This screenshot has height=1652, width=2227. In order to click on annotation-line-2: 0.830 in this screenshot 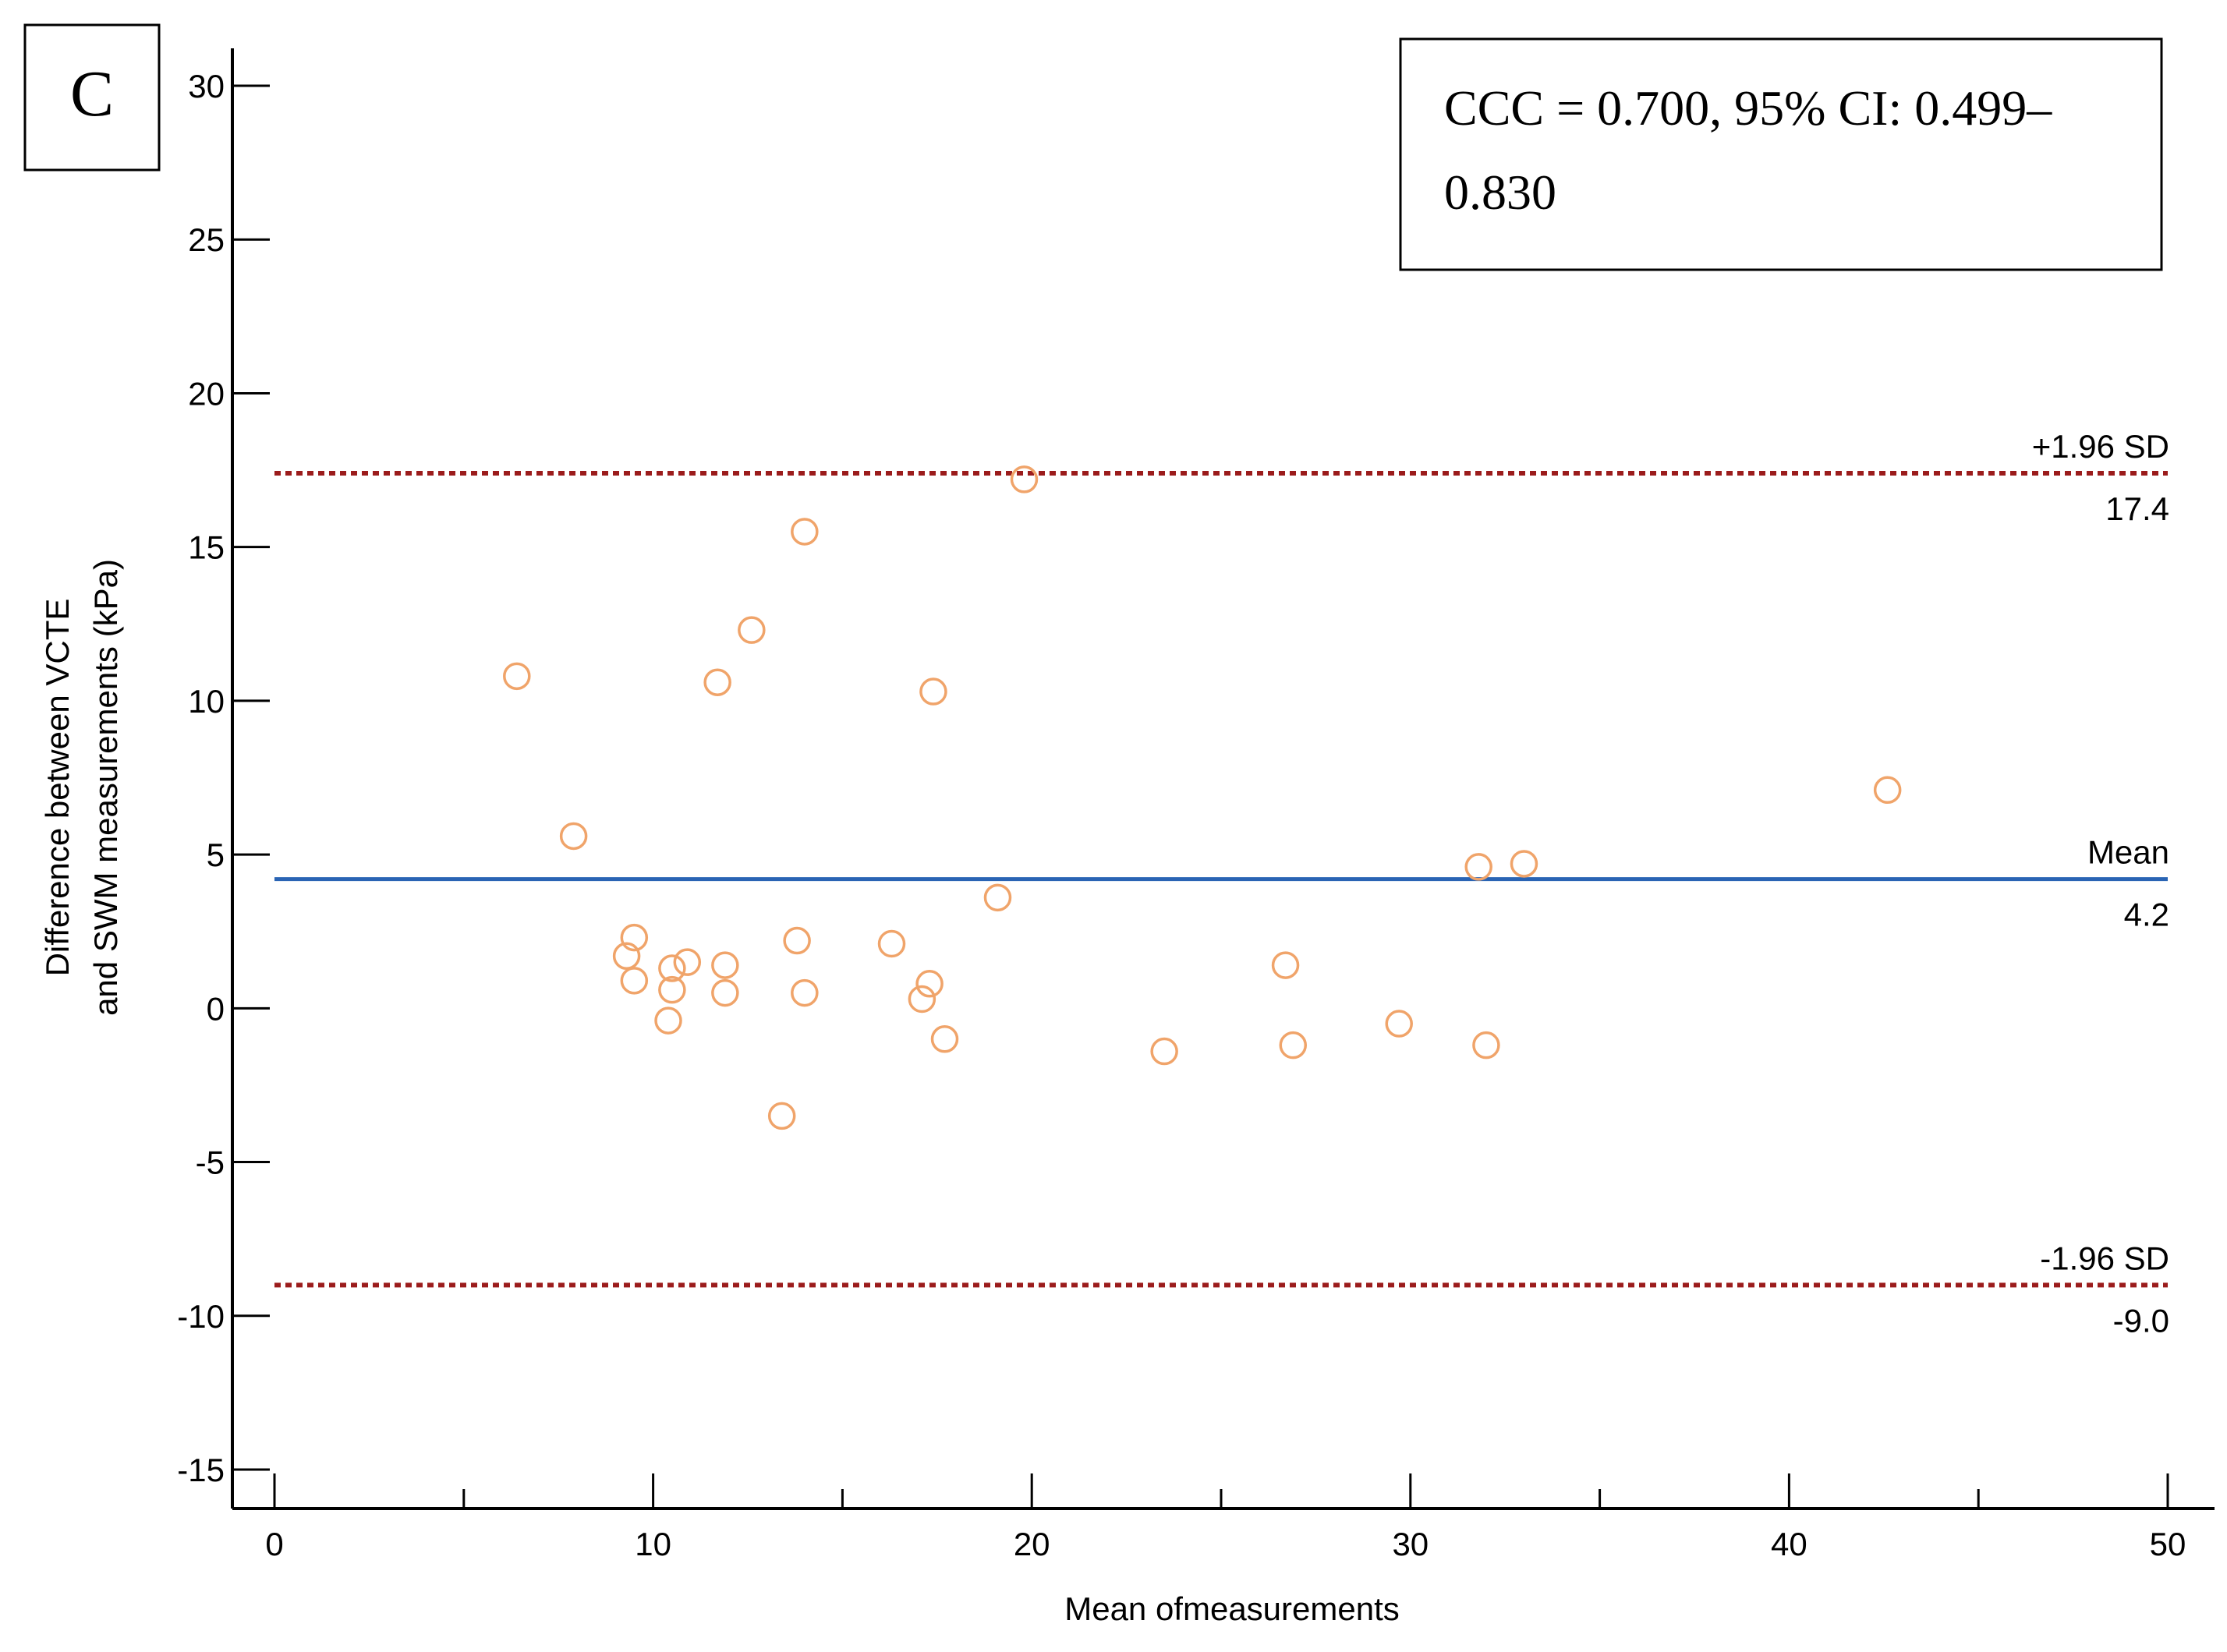, I will do `click(1500, 192)`.